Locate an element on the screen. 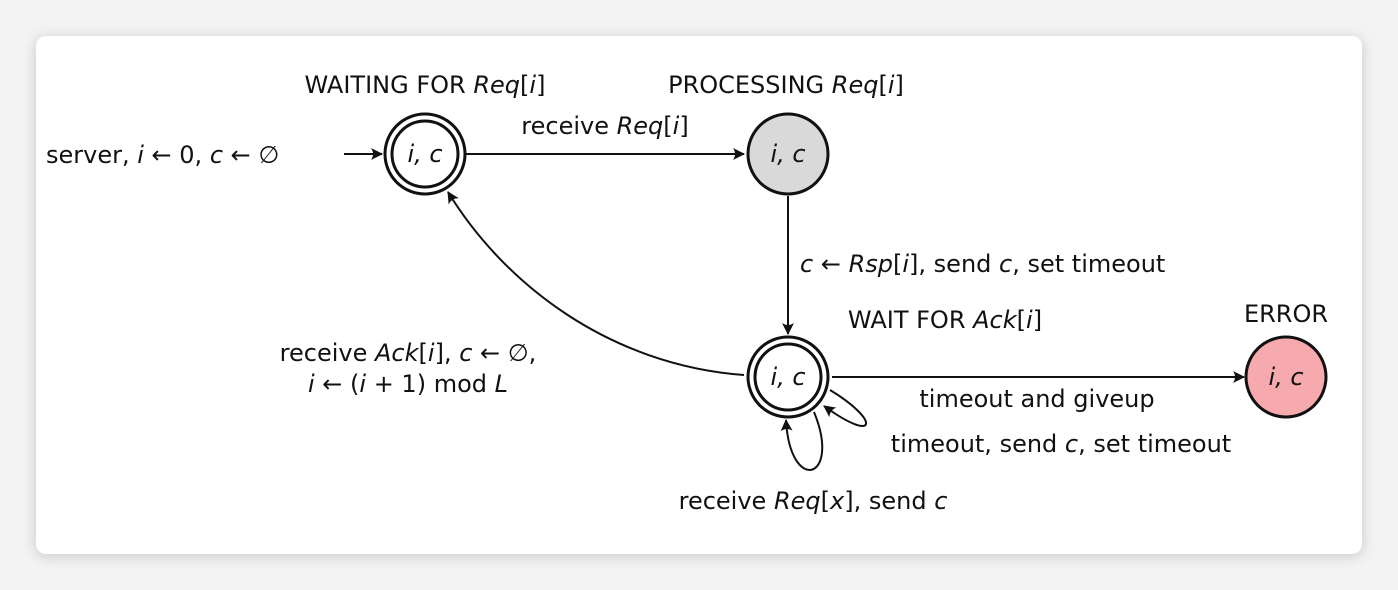  edge-label-start: server, i ← 0, c ← ∅ is located at coordinates (162, 155).